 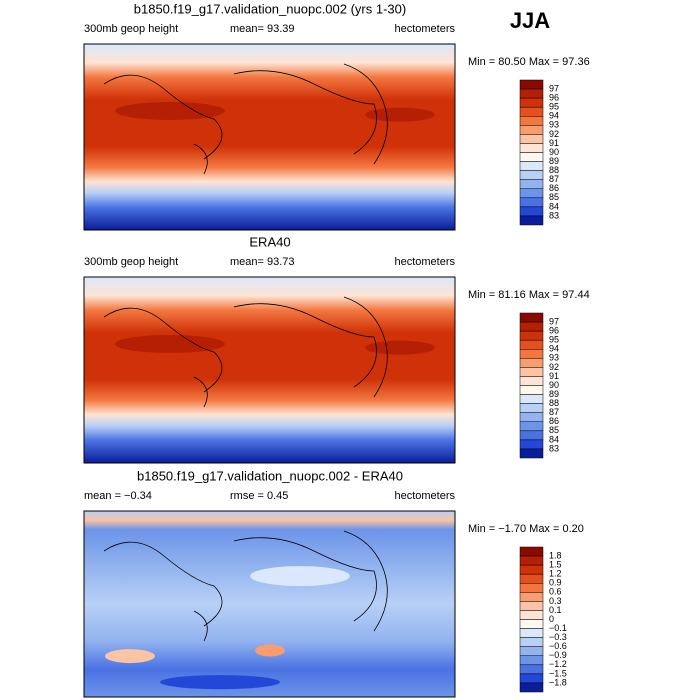 What do you see at coordinates (558, 682) in the screenshot?
I see `colorbar-label: −1.8` at bounding box center [558, 682].